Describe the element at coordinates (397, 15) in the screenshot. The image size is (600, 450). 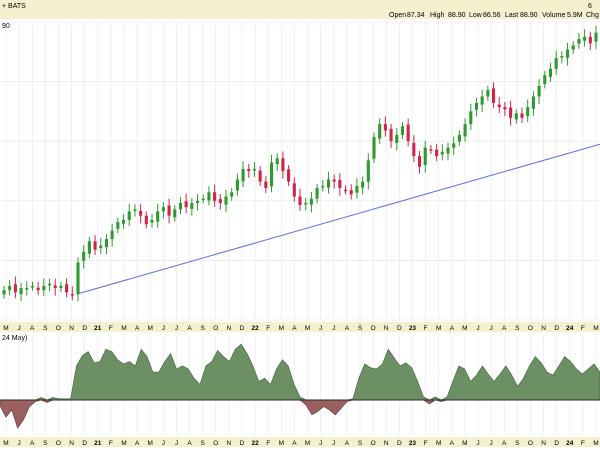
I see `open-label: Open` at that location.